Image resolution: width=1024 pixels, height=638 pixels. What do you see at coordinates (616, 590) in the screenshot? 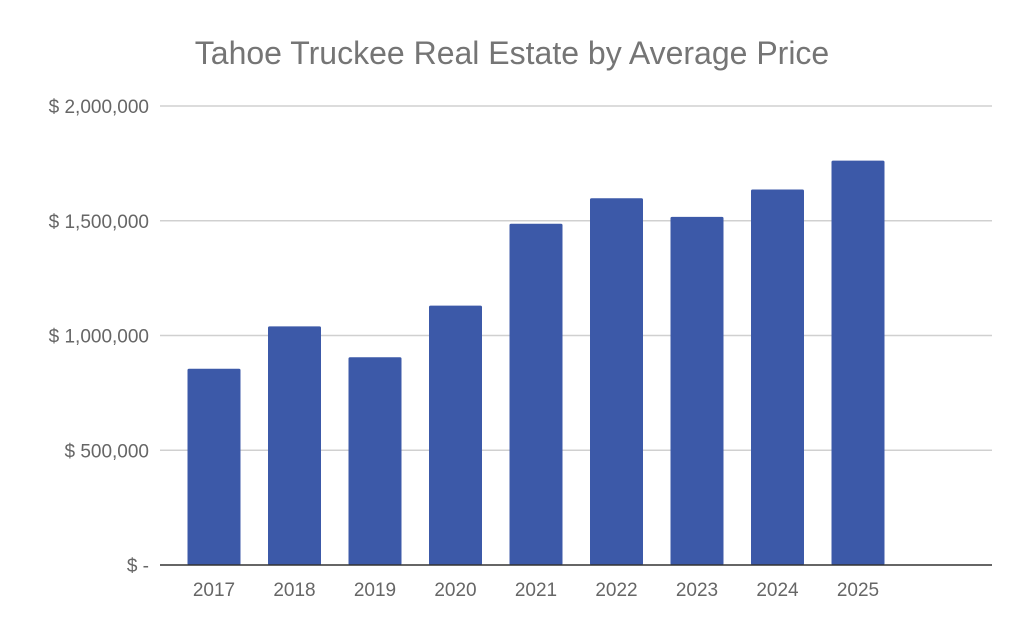
I see `x-tick-label: 2022` at bounding box center [616, 590].